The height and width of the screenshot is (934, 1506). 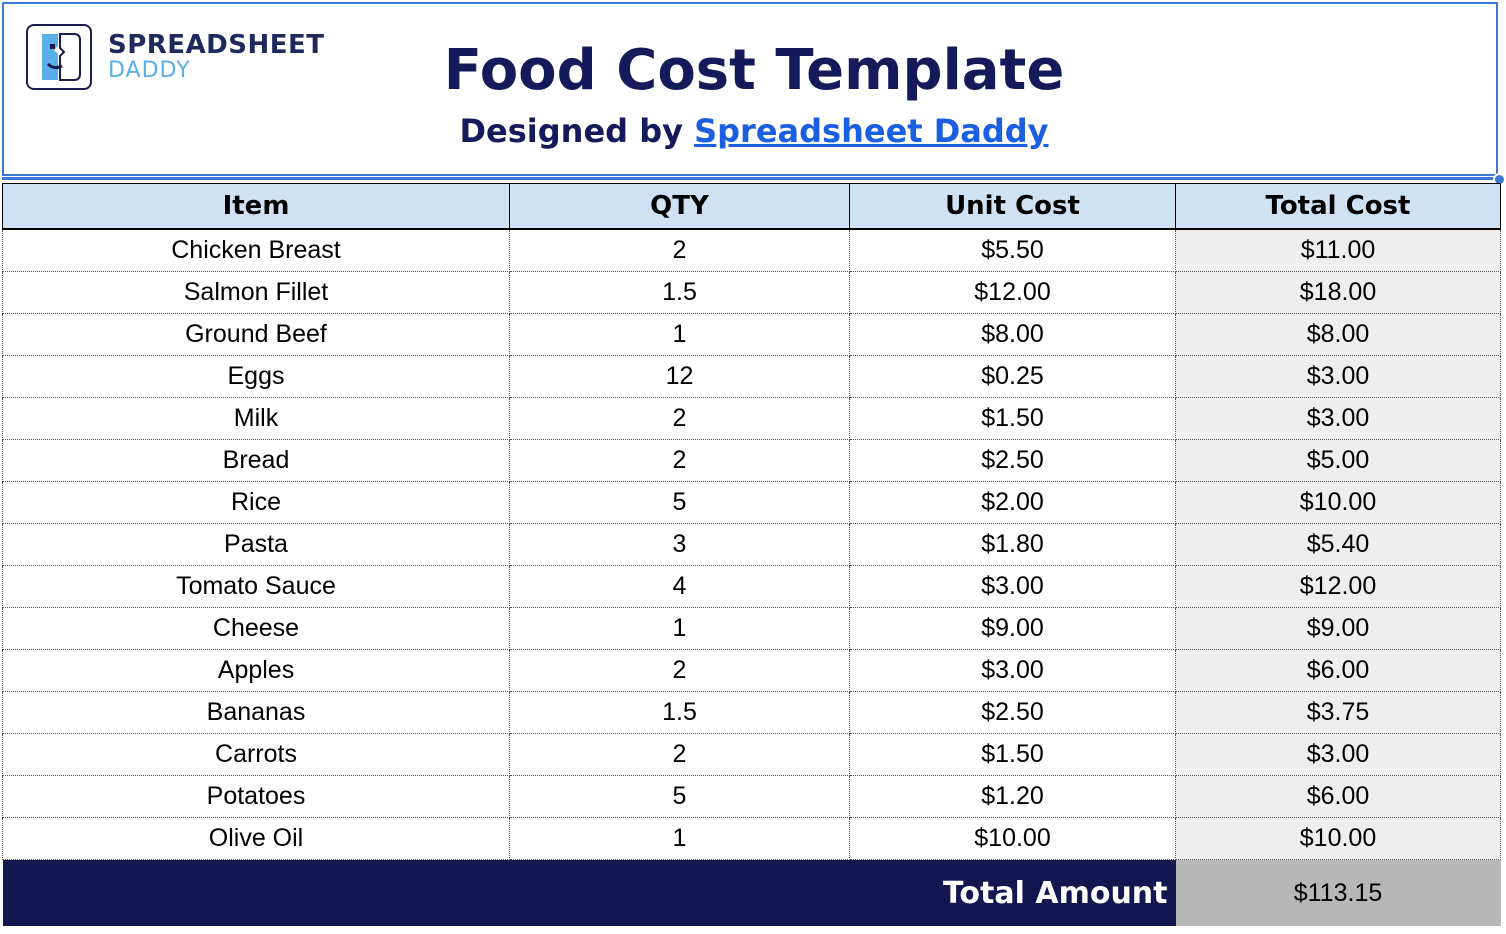 What do you see at coordinates (1012, 206) in the screenshot?
I see `column-header-unit-cost: Unit Cost` at bounding box center [1012, 206].